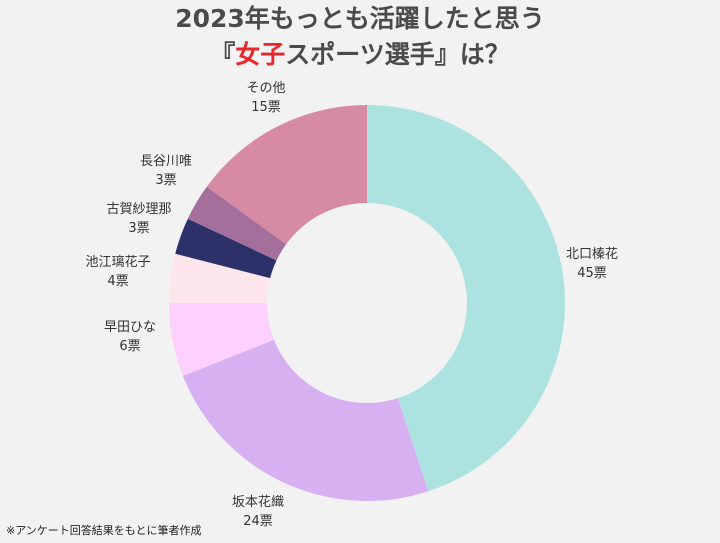 The width and height of the screenshot is (720, 543). What do you see at coordinates (258, 502) in the screenshot?
I see `slice-name-label: 坂本花織` at bounding box center [258, 502].